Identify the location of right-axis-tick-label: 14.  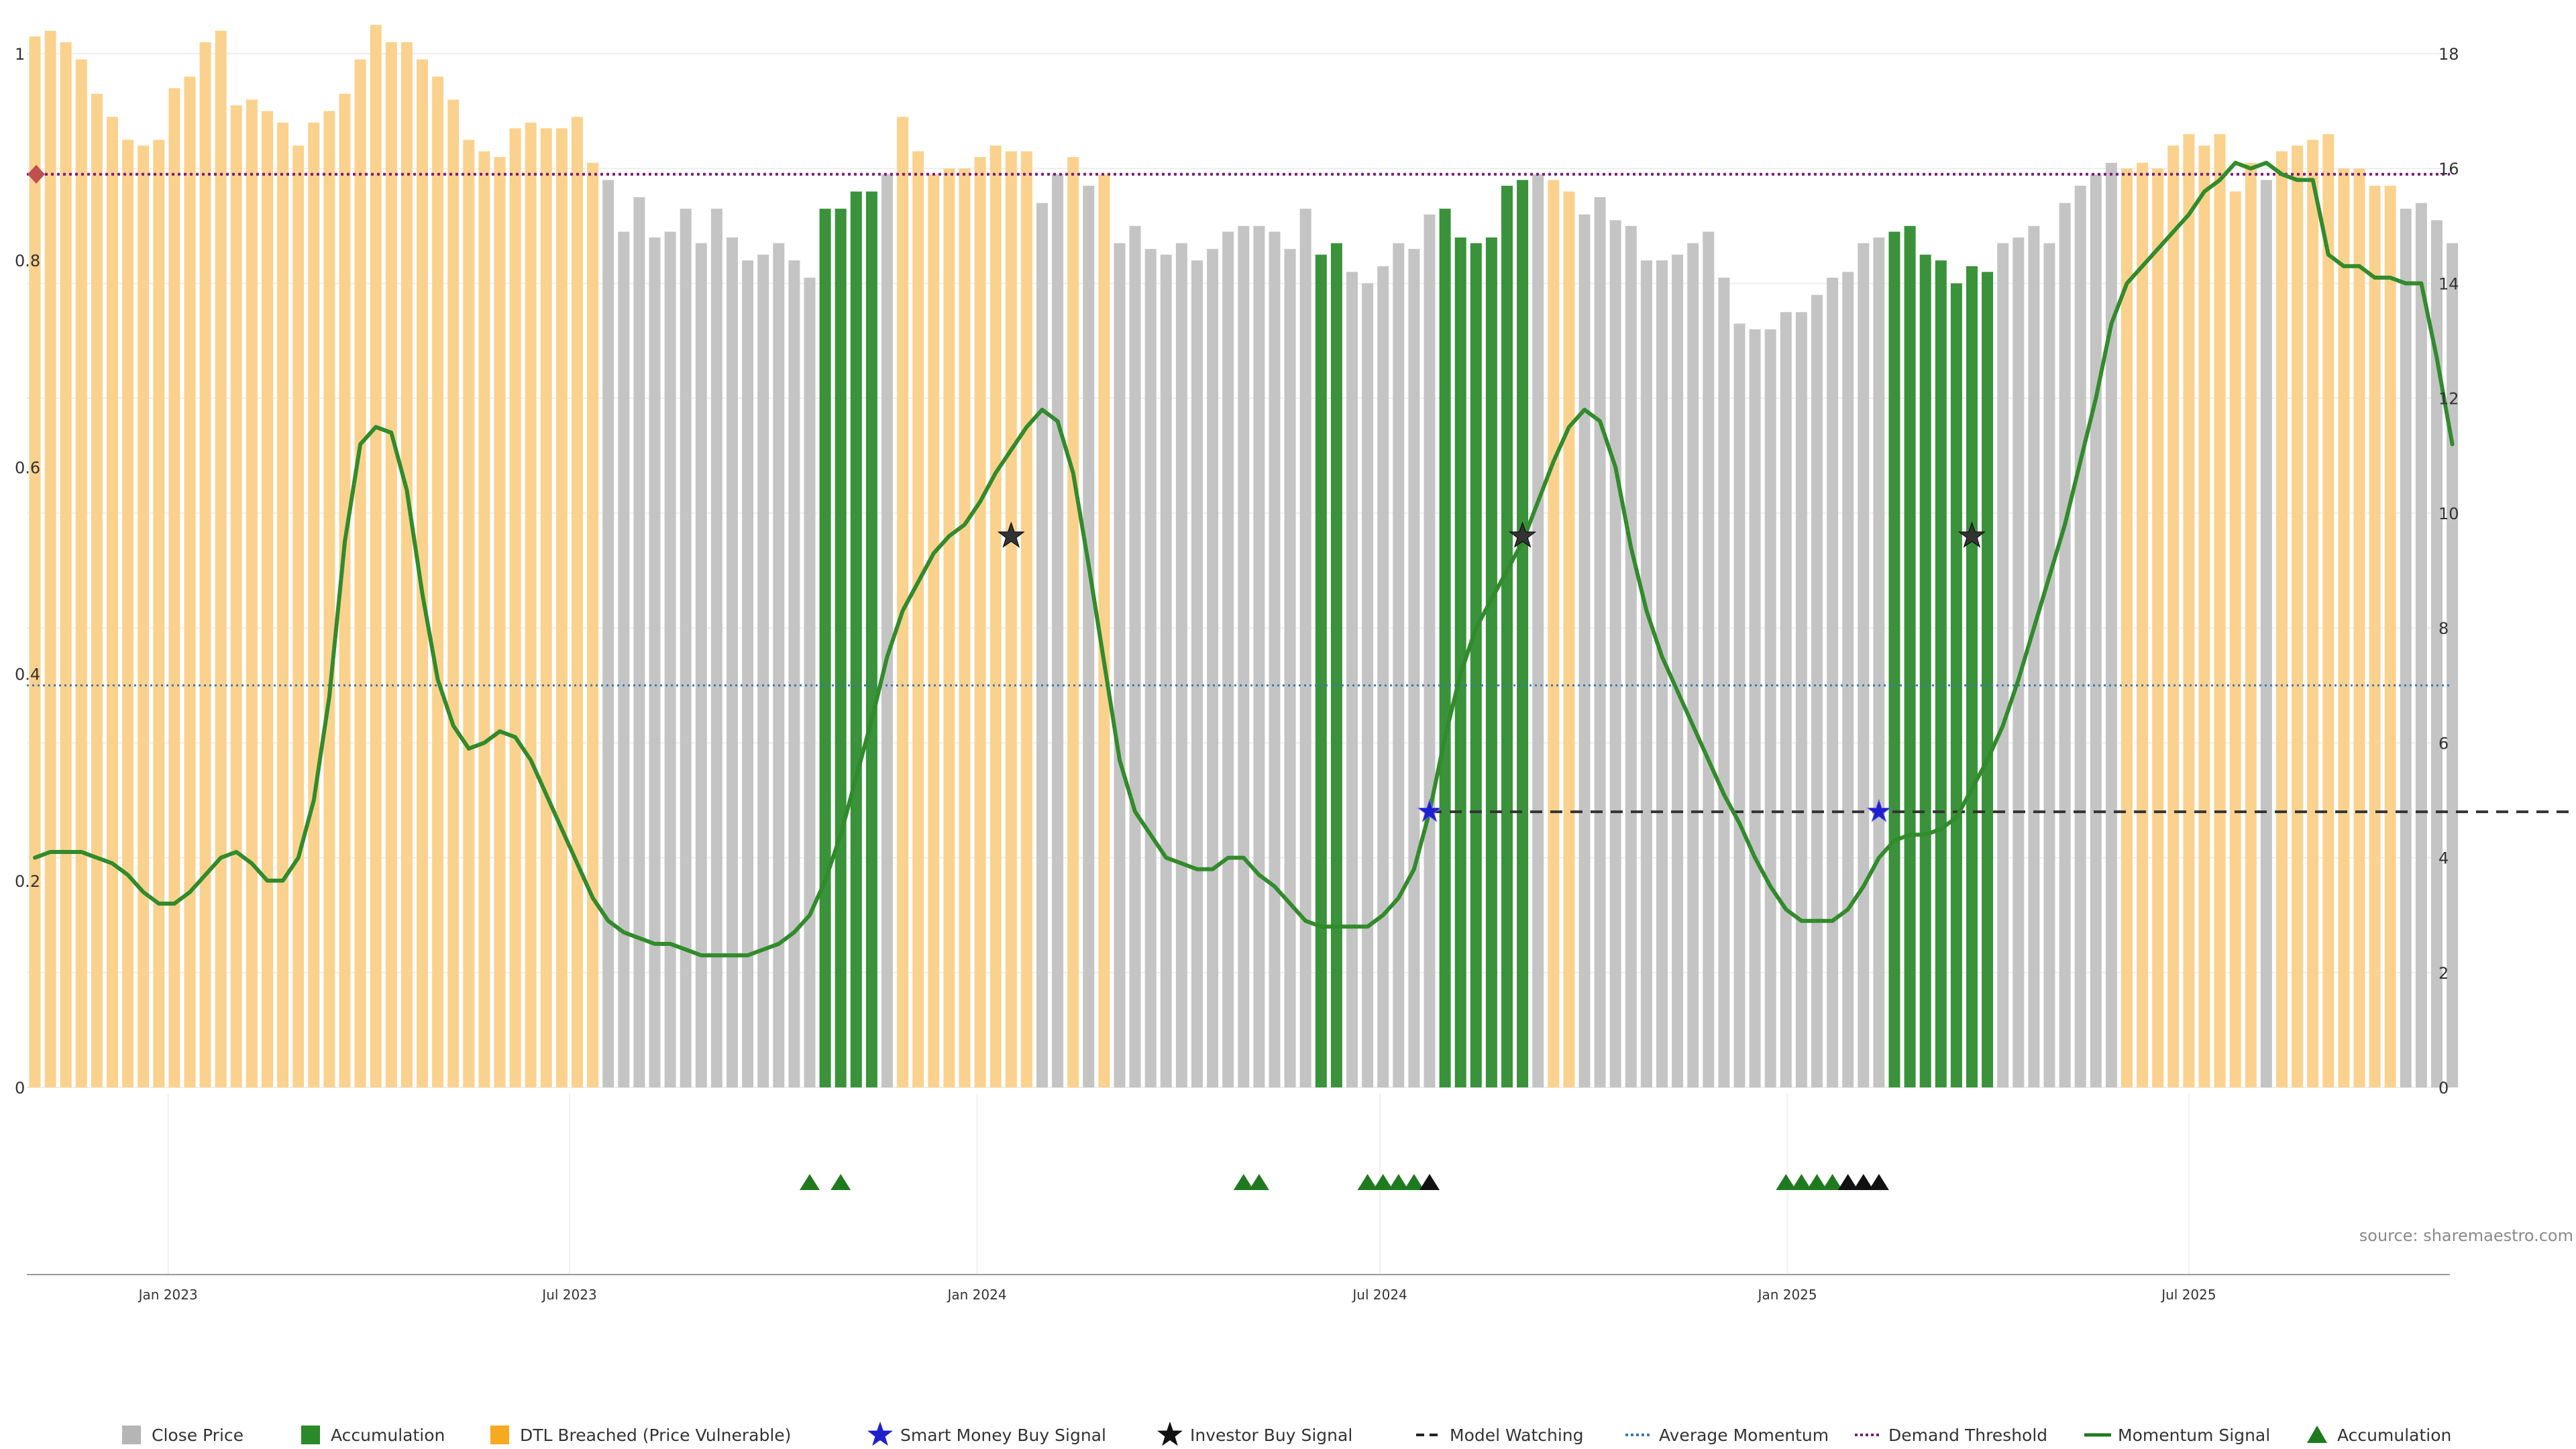
(2448, 283).